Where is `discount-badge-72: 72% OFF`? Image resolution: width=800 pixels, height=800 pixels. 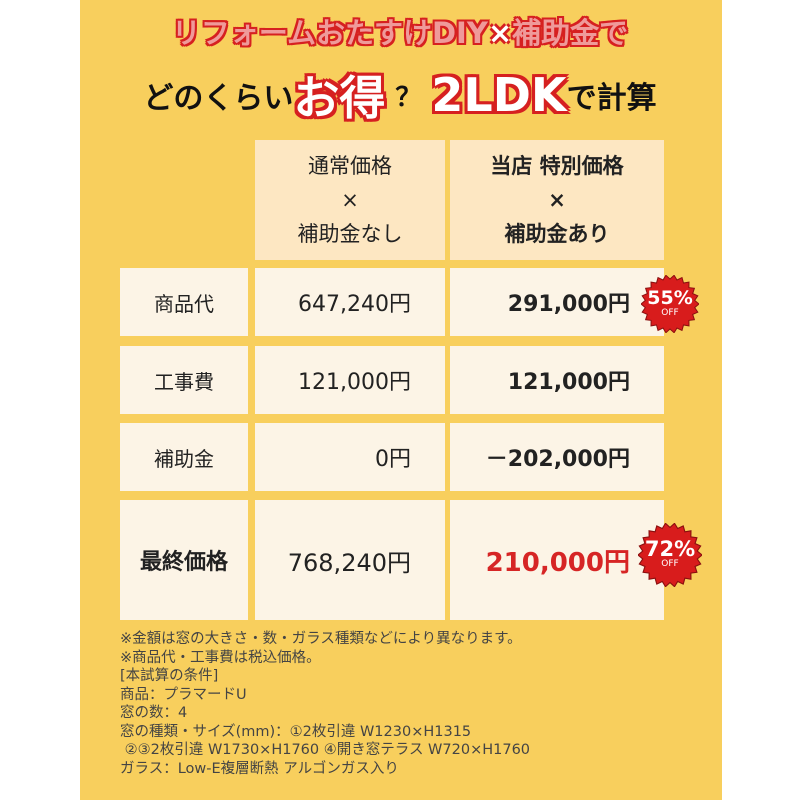 discount-badge-72: 72% OFF is located at coordinates (670, 555).